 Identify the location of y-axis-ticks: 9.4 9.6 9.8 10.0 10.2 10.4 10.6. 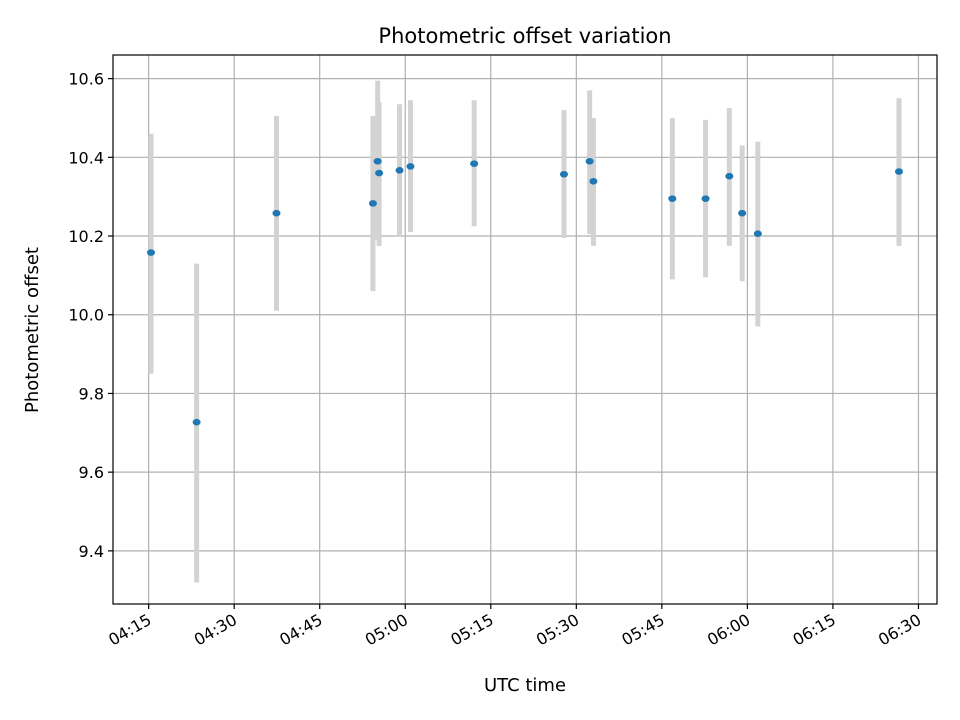
(90, 315).